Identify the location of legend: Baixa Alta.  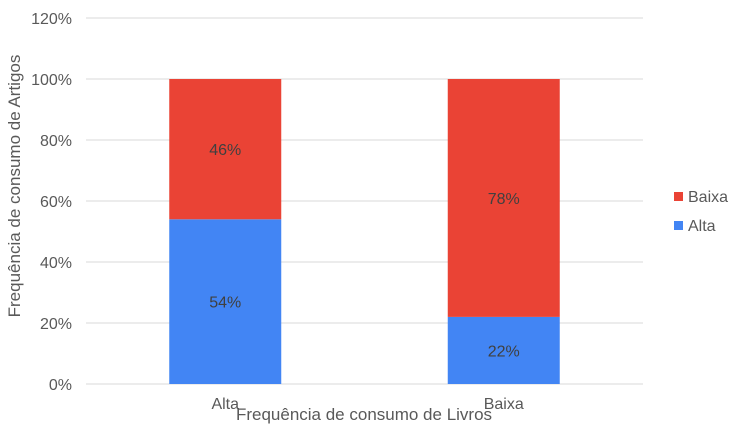
(701, 212).